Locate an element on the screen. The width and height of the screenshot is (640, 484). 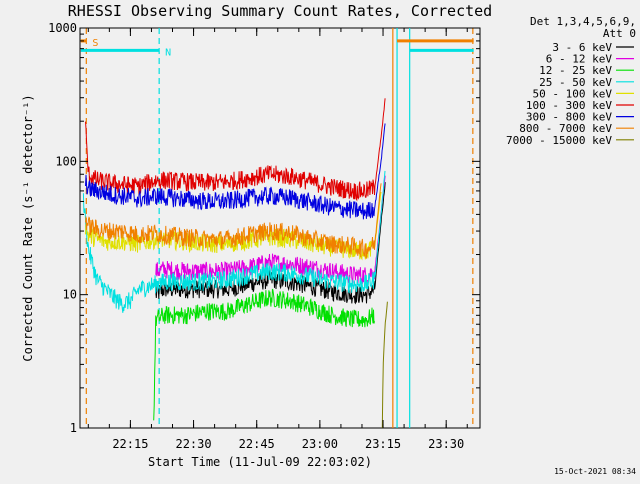
legend-label-300-800-kev: 300 - 800 keV is located at coordinates (569, 117).